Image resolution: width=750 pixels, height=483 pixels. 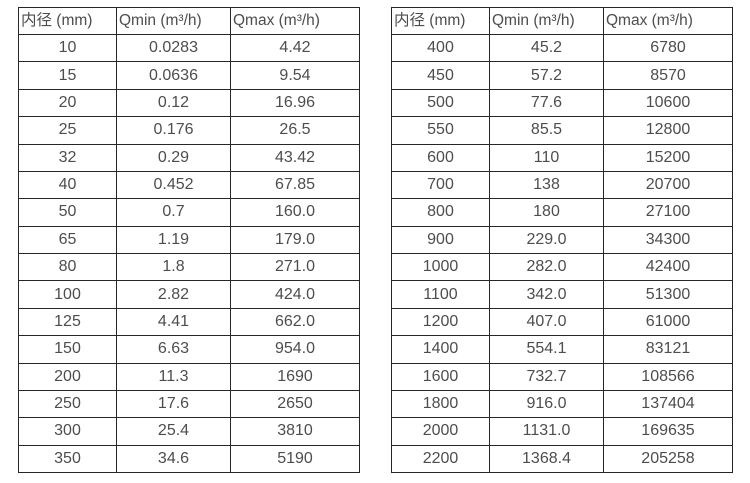 I want to click on table-cell: 65, so click(x=67, y=240).